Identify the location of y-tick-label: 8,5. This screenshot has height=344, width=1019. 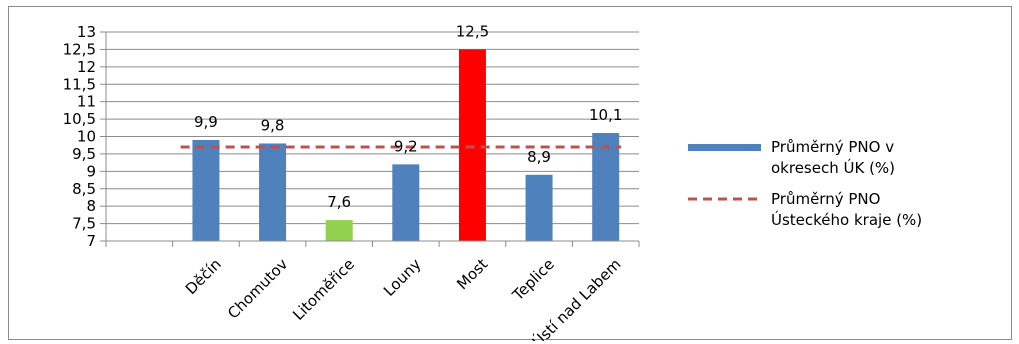
(84, 189).